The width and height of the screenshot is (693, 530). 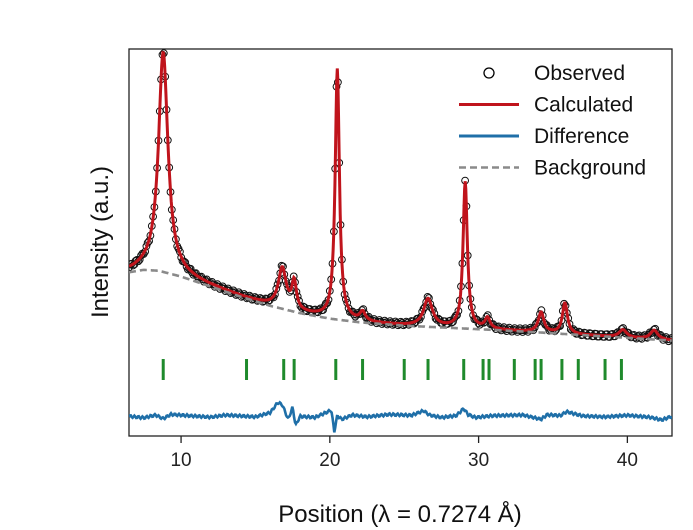 I want to click on x-tick-label-20: 20, so click(x=329, y=460).